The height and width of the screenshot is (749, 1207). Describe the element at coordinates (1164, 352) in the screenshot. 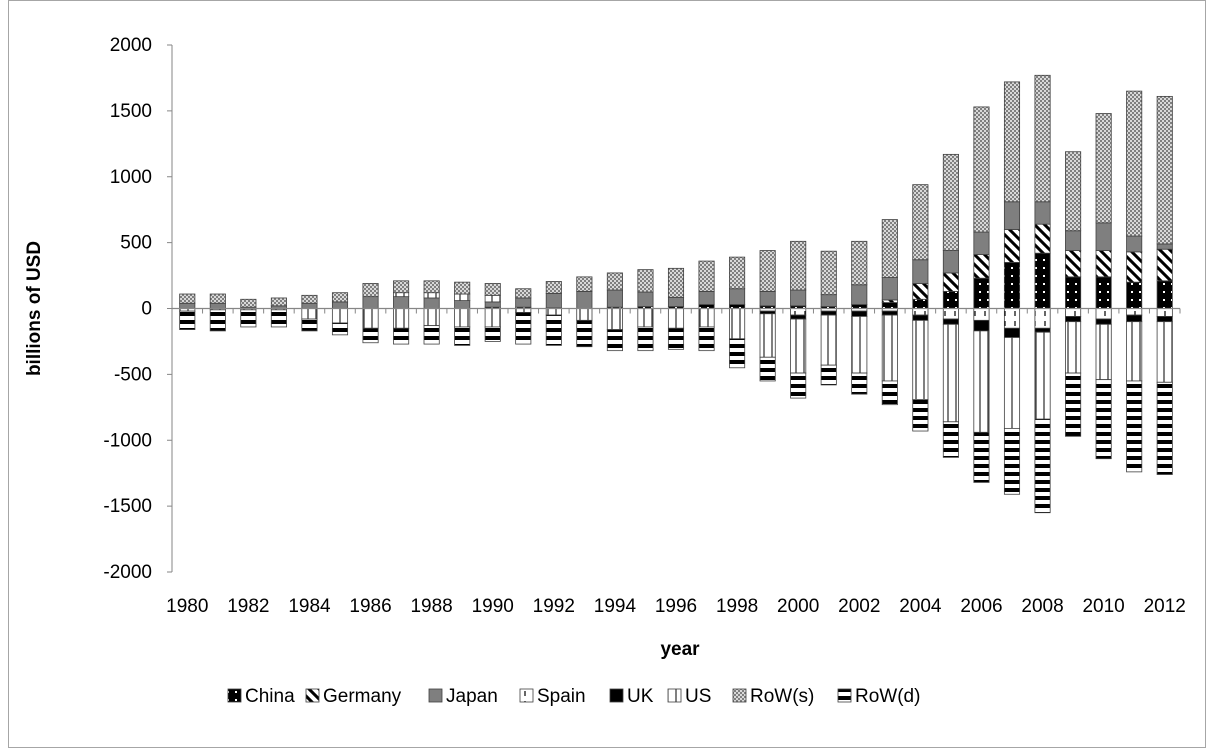

I see `bar-neg-us-2012` at that location.